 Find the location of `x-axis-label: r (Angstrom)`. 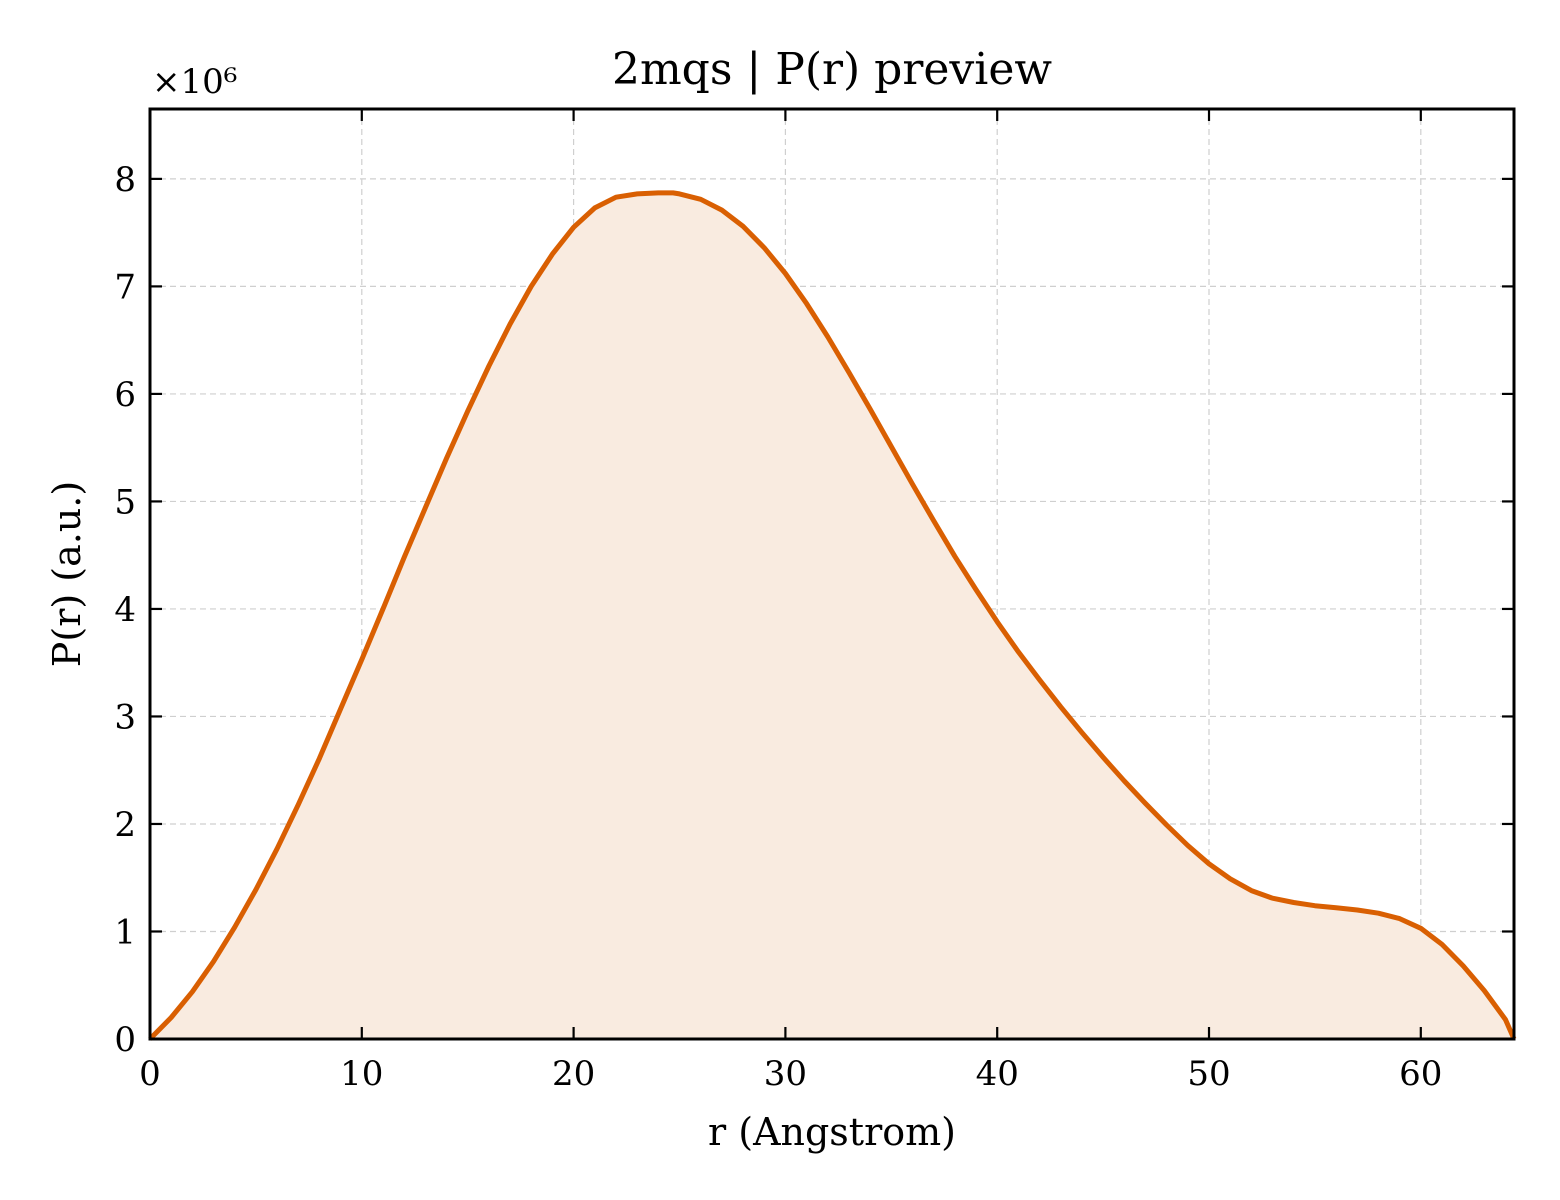

x-axis-label: r (Angstrom) is located at coordinates (832, 1132).